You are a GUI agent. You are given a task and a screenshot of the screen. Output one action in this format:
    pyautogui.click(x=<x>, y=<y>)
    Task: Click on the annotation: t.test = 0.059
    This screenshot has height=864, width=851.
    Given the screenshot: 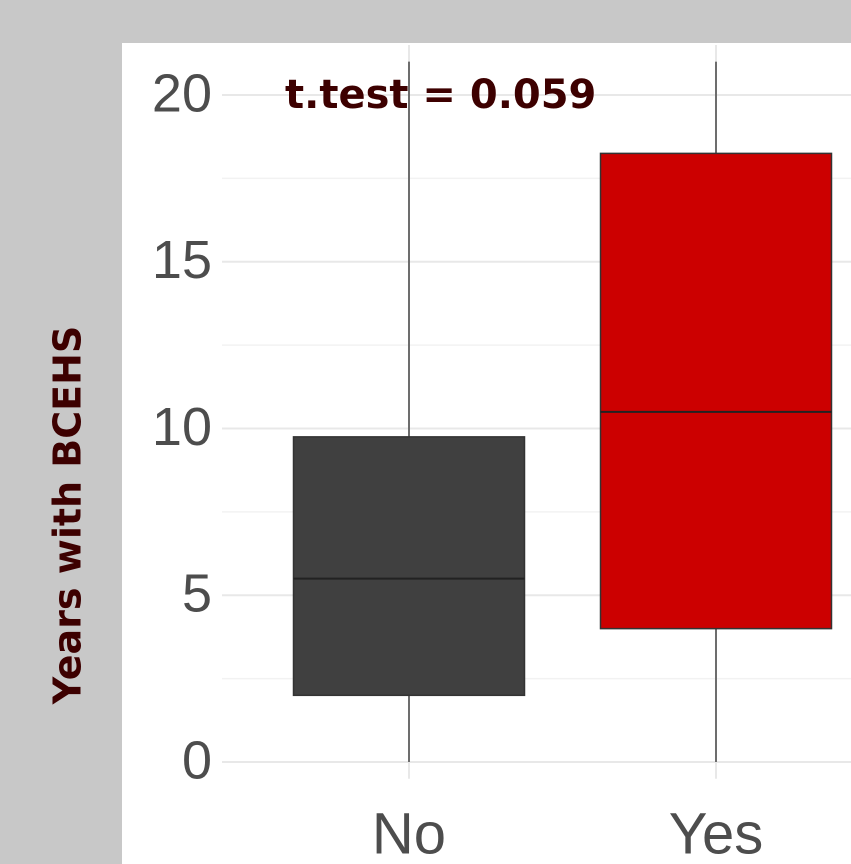 What is the action you would take?
    pyautogui.click(x=440, y=95)
    